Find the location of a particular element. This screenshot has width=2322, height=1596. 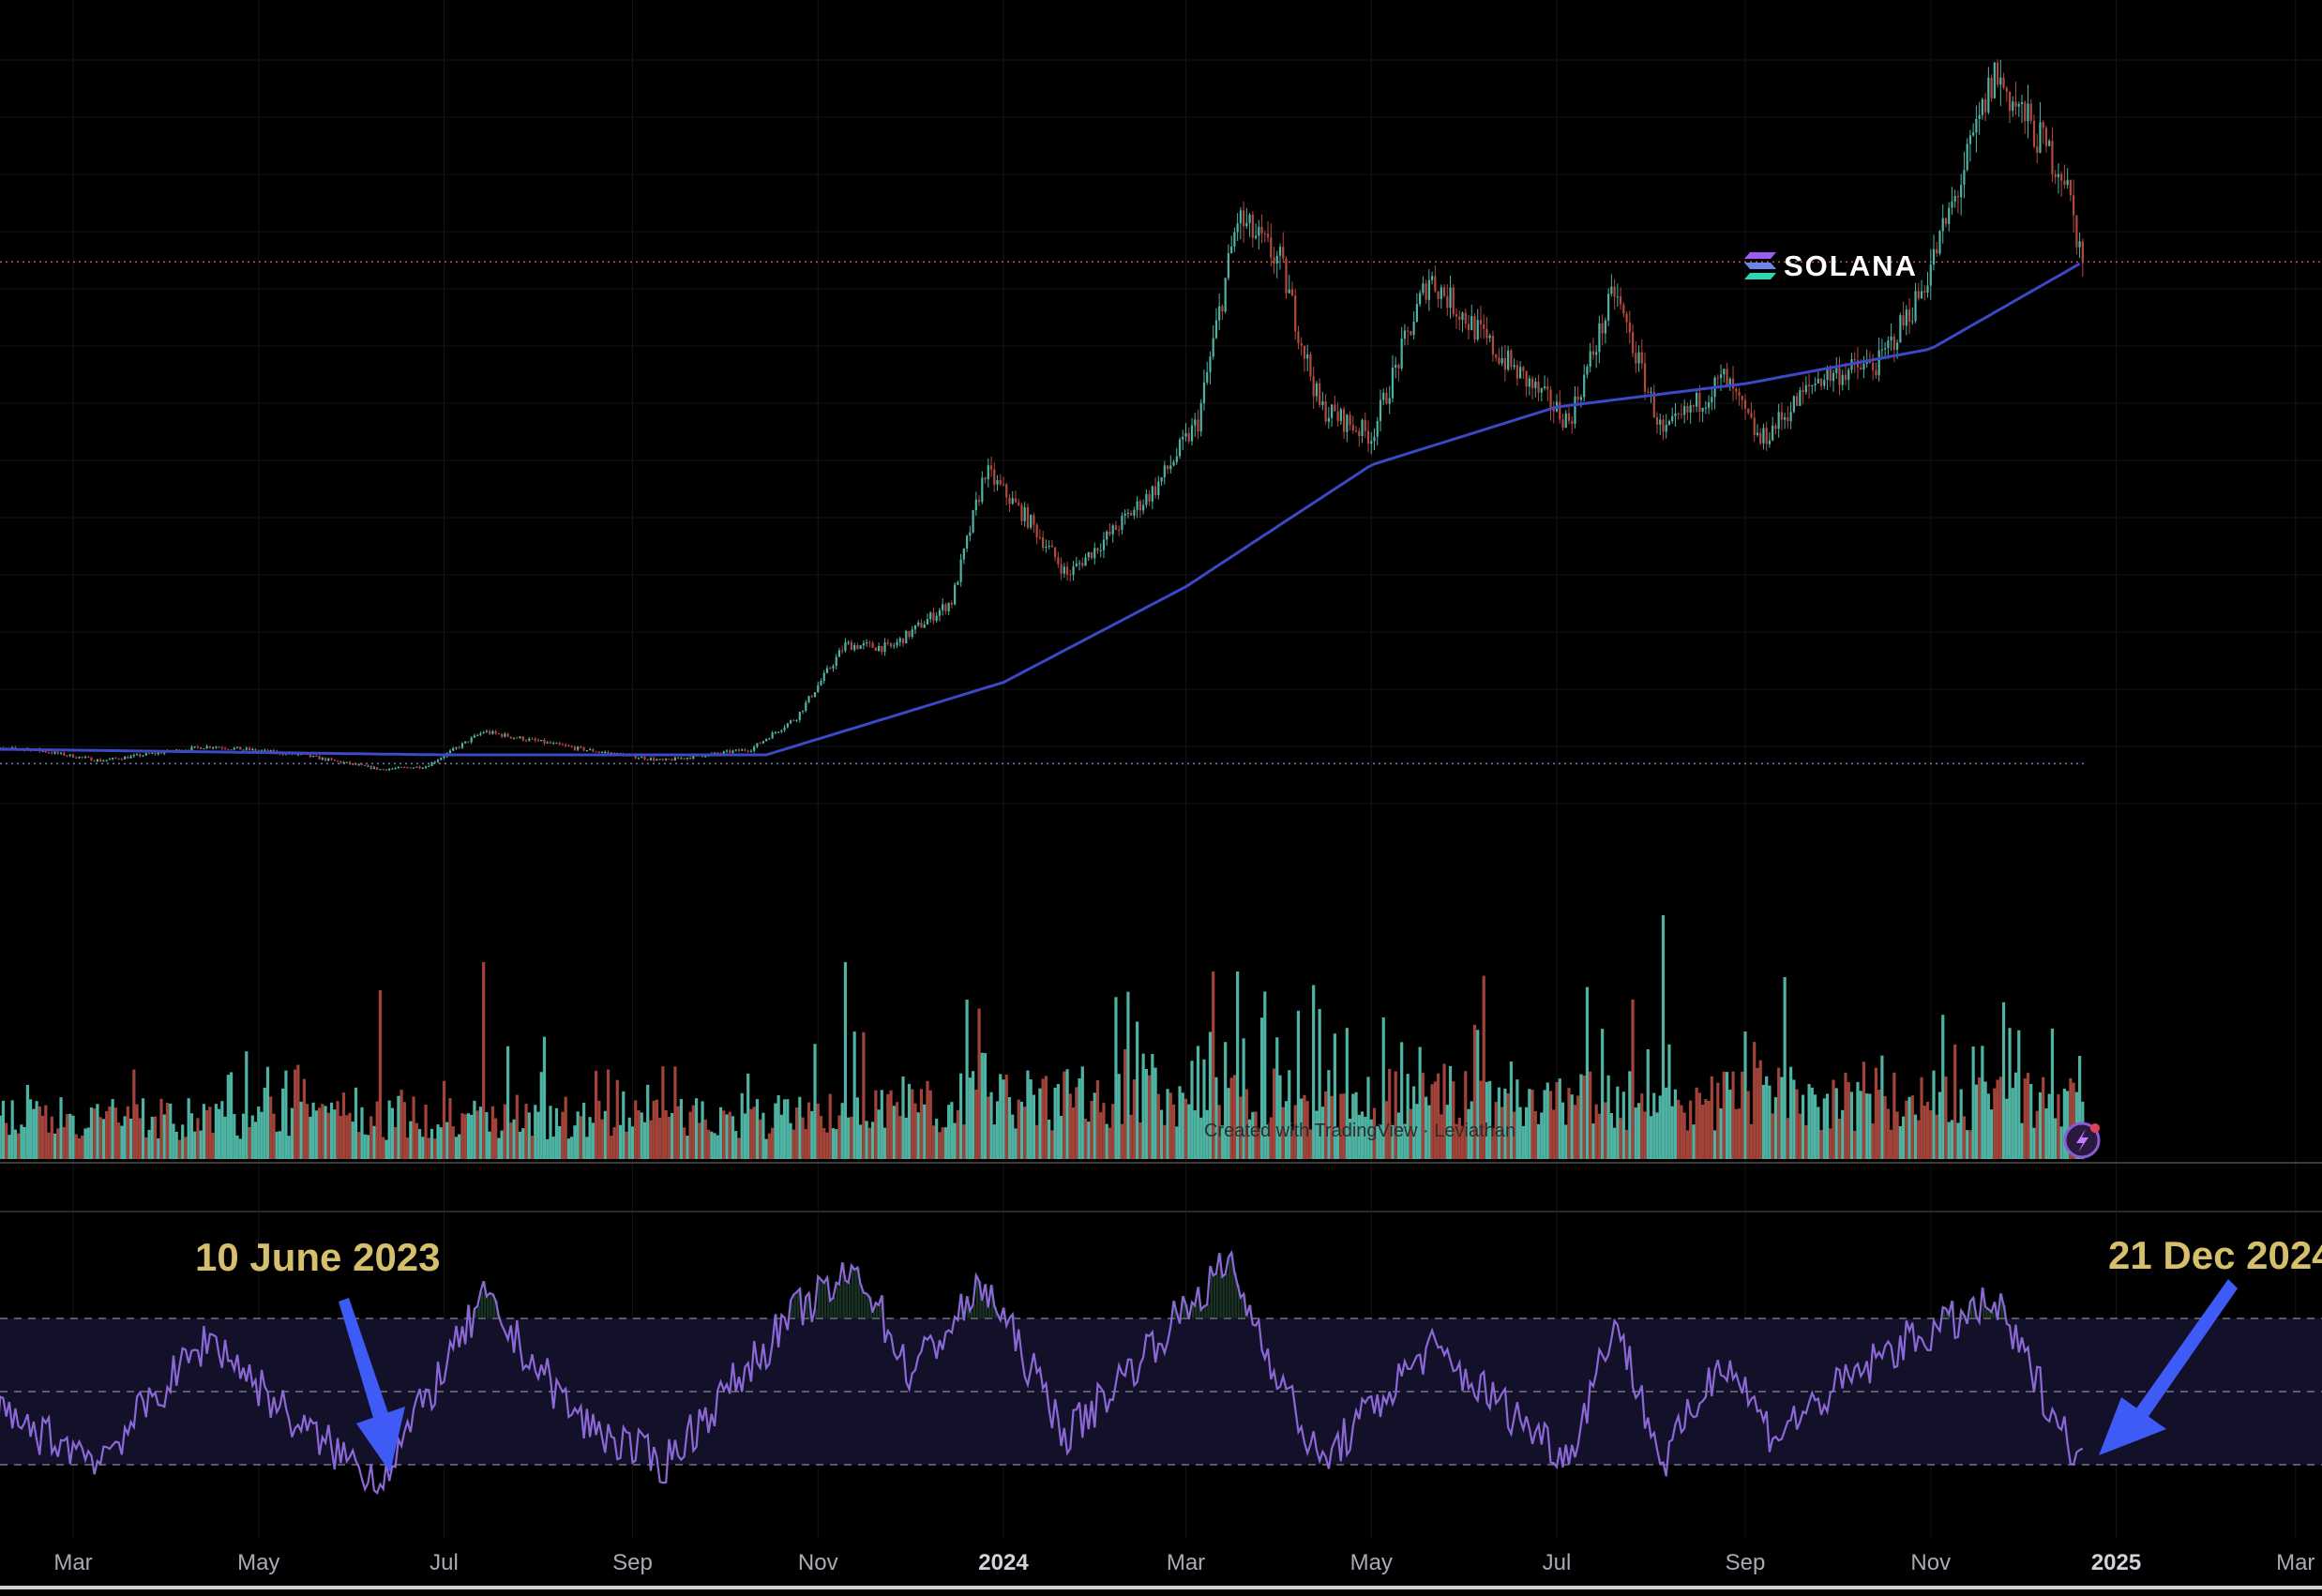

arrow-to-dec-2024-low is located at coordinates (2168, 1367).